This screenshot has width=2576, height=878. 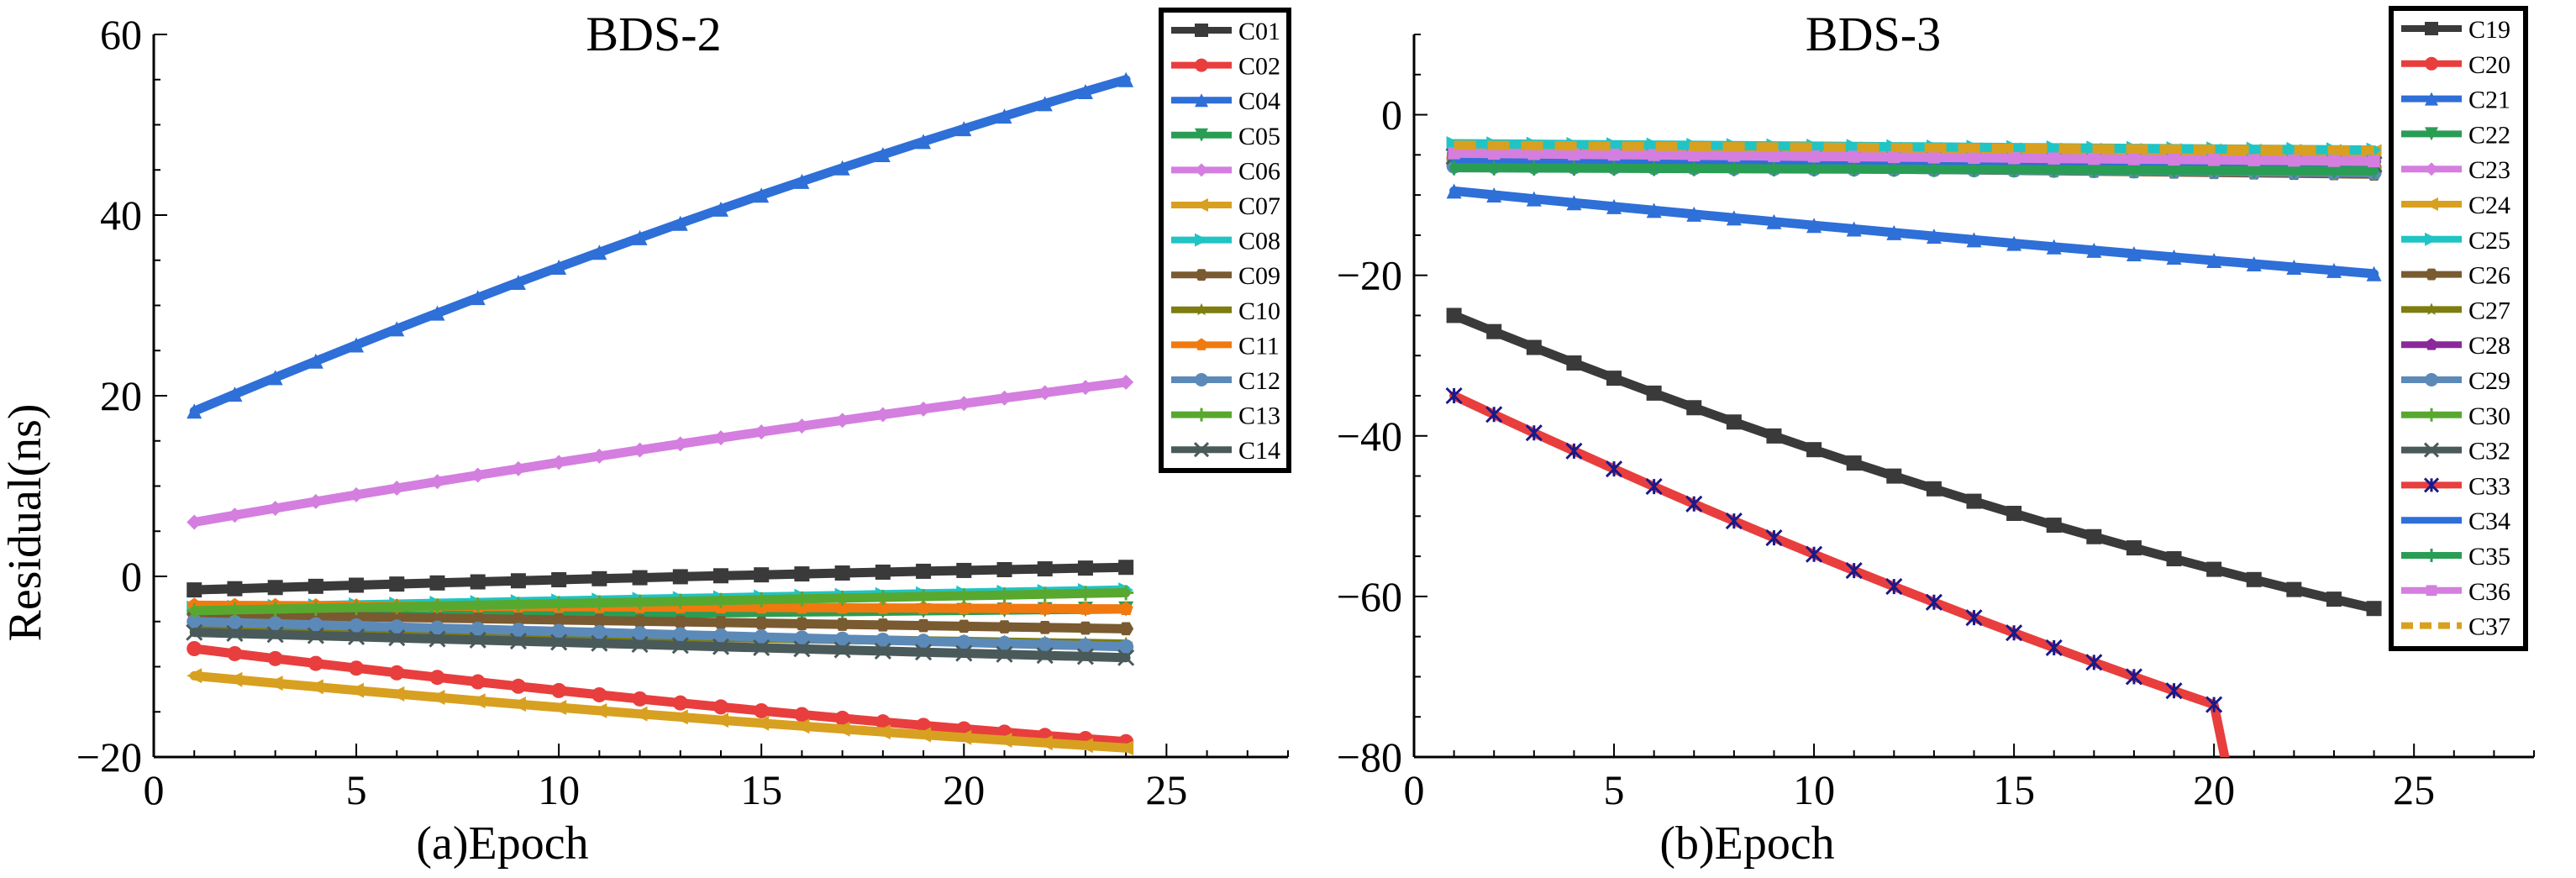 I want to click on y-tick-label: −60, so click(x=1369, y=596).